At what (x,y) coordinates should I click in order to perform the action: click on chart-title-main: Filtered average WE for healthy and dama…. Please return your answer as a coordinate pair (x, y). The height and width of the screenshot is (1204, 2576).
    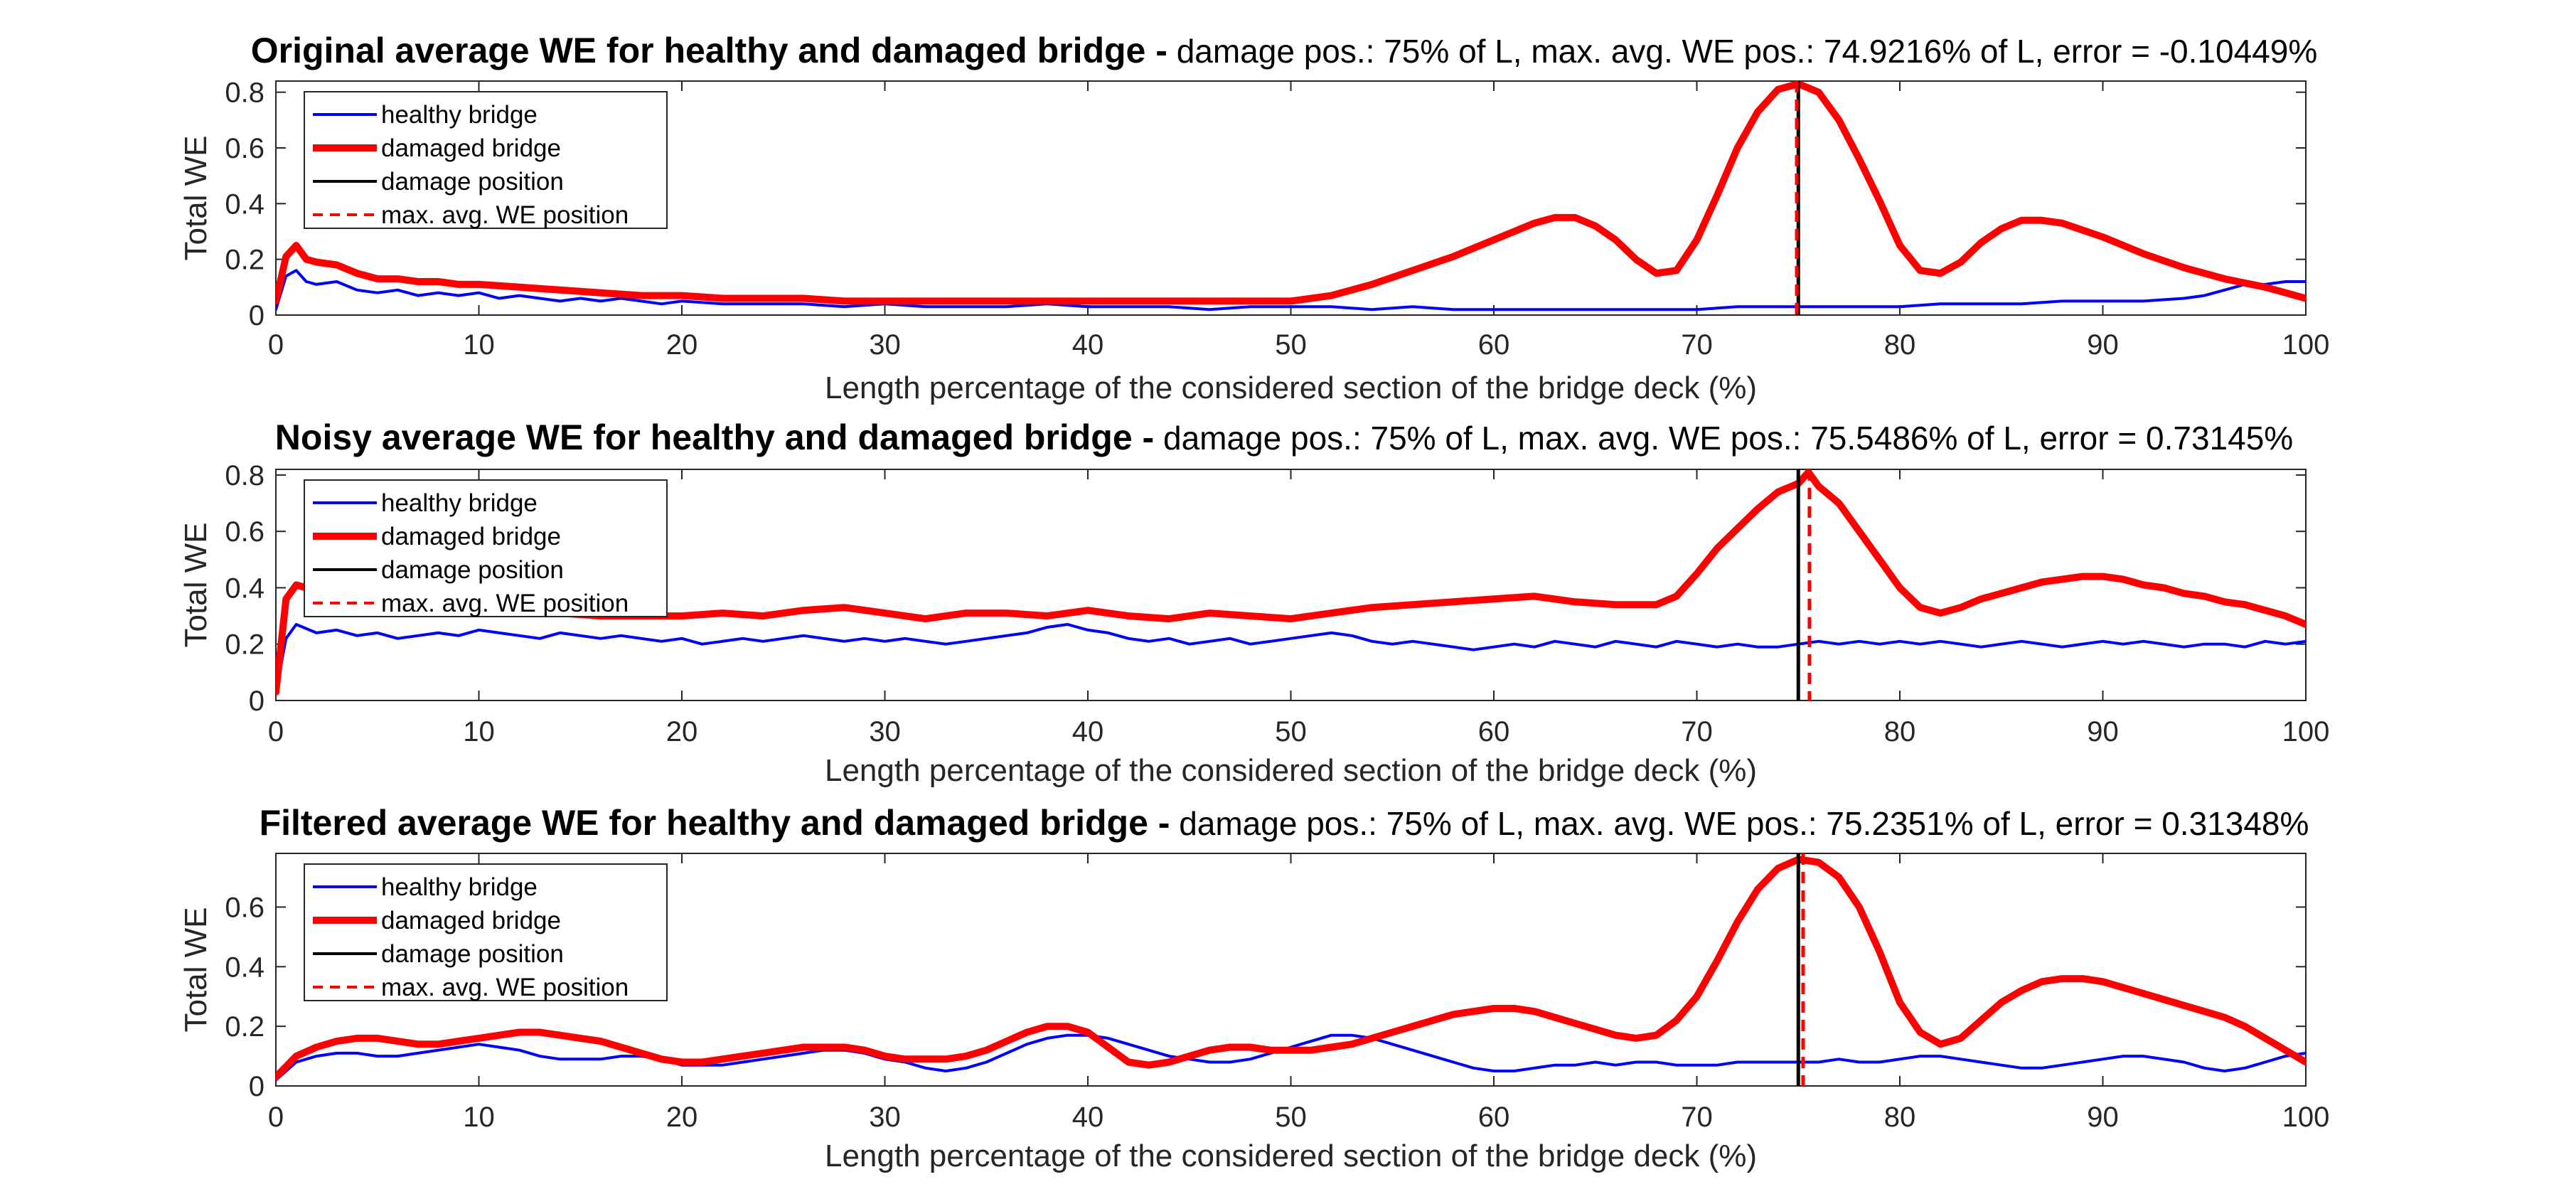
    Looking at the image, I should click on (715, 823).